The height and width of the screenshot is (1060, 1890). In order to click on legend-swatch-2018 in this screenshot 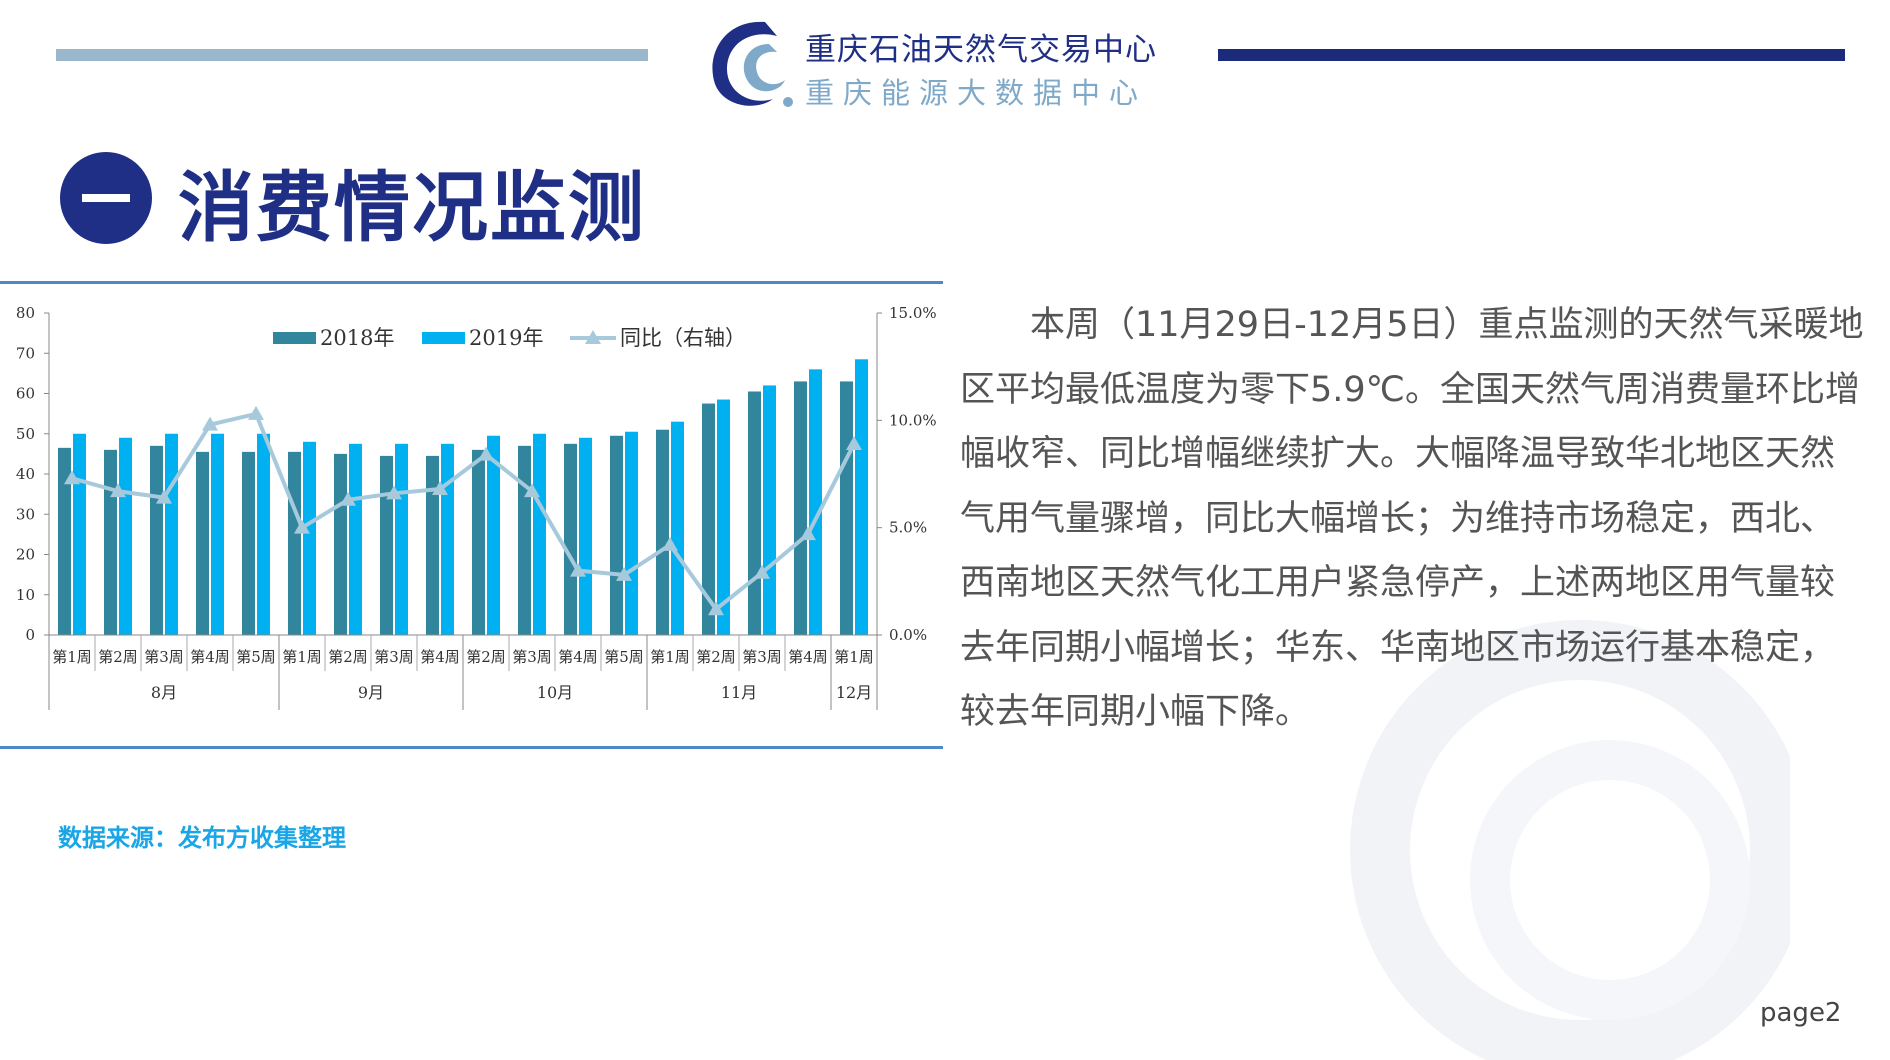, I will do `click(294, 338)`.